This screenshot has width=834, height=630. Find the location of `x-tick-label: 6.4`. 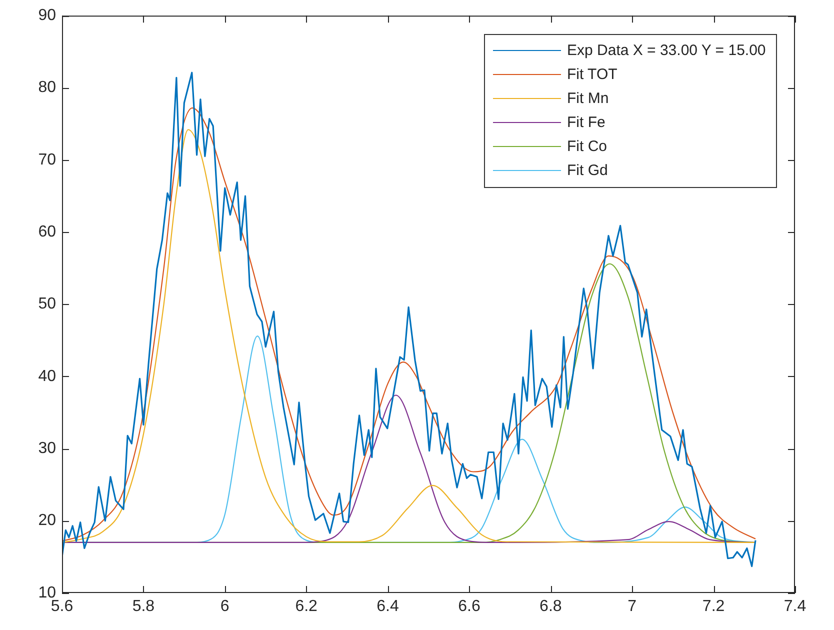

x-tick-label: 6.4 is located at coordinates (387, 607).